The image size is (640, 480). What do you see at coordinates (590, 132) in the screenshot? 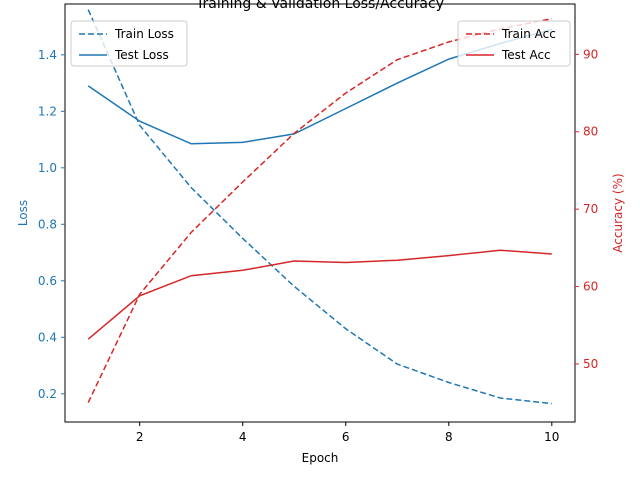
I see `right-y-tick-label: 80` at bounding box center [590, 132].